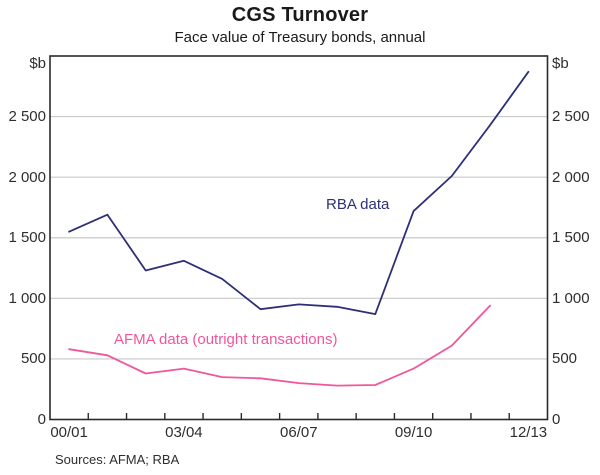 The height and width of the screenshot is (475, 600). I want to click on chart-subtitle: Face value of Treasury bonds, annual, so click(300, 37).